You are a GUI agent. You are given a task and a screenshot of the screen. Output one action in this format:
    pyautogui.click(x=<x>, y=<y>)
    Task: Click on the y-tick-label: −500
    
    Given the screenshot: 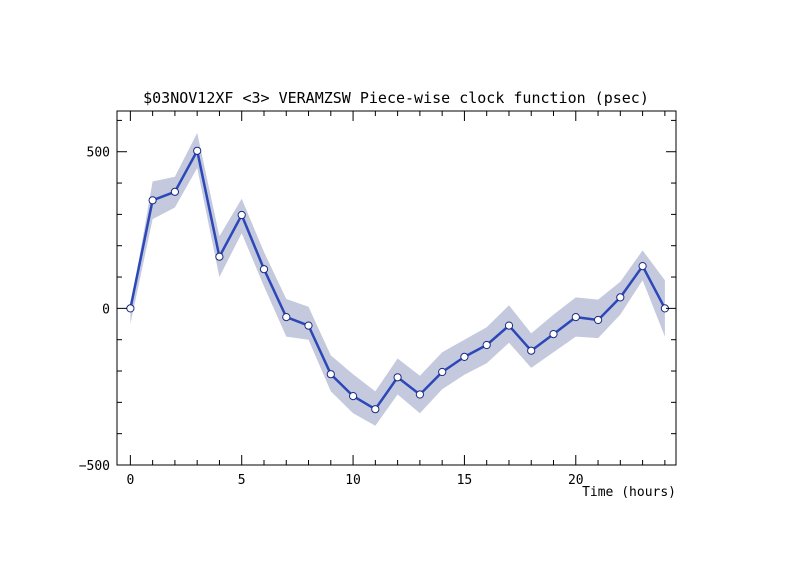 What is the action you would take?
    pyautogui.click(x=94, y=466)
    